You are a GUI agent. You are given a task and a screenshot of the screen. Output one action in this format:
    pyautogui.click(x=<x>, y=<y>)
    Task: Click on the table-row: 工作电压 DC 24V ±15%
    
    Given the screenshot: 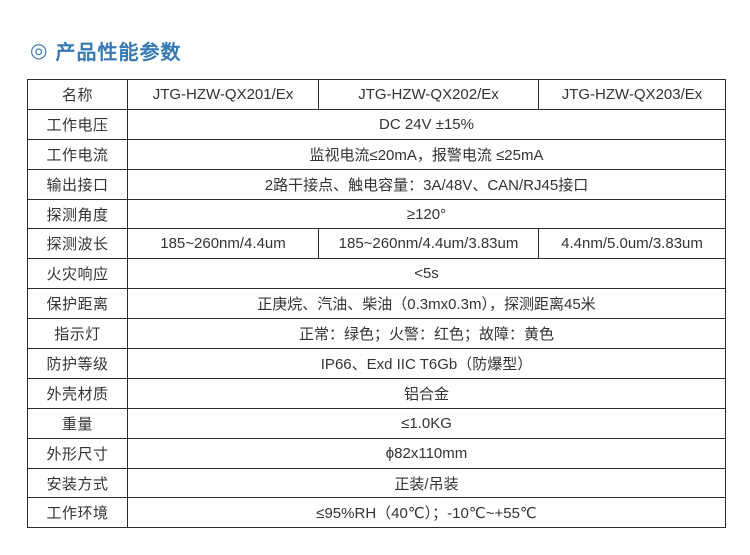 What is the action you would take?
    pyautogui.click(x=376, y=124)
    